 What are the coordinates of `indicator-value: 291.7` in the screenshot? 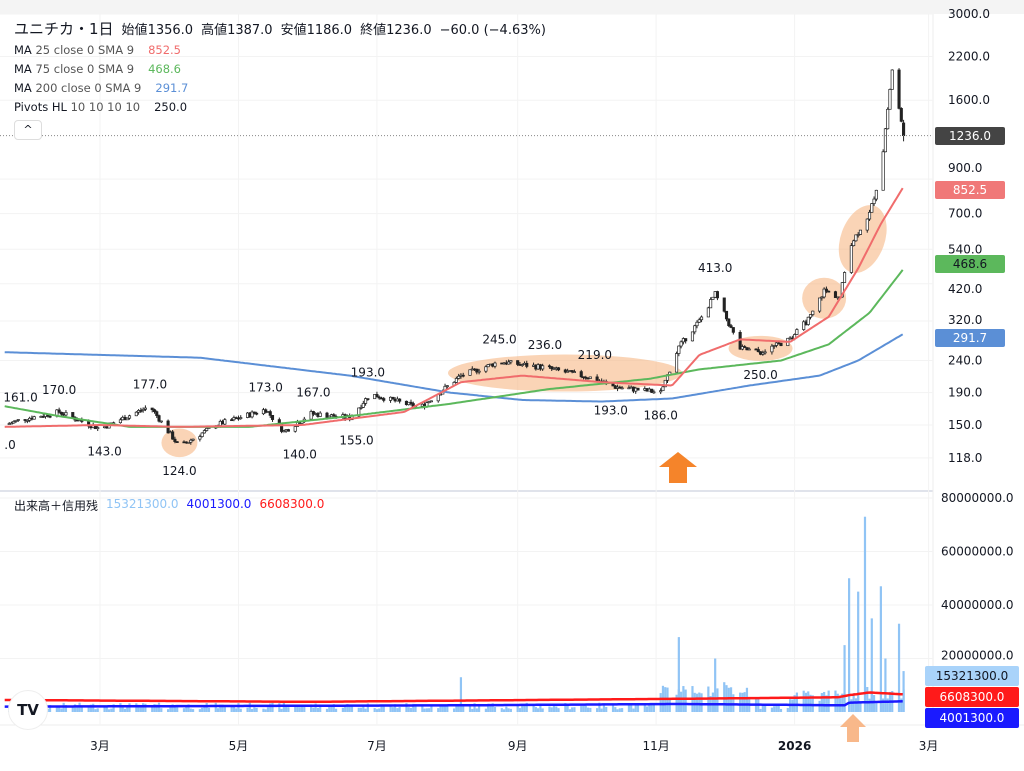 It's located at (172, 88).